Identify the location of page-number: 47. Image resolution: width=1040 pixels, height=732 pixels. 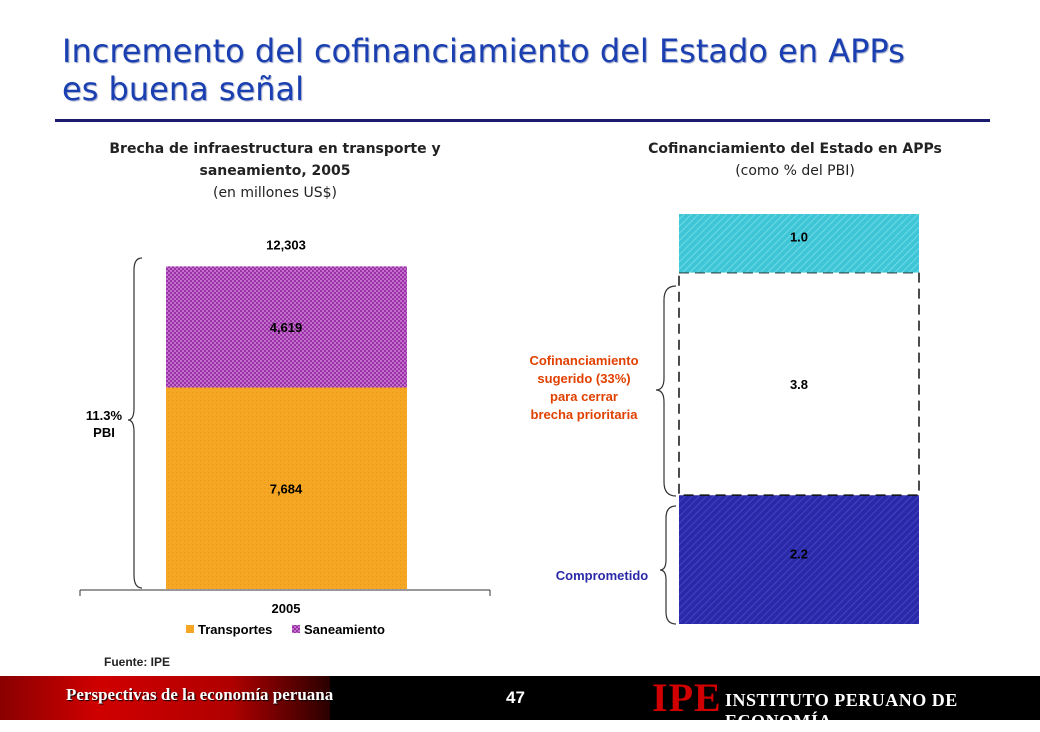
(515, 697).